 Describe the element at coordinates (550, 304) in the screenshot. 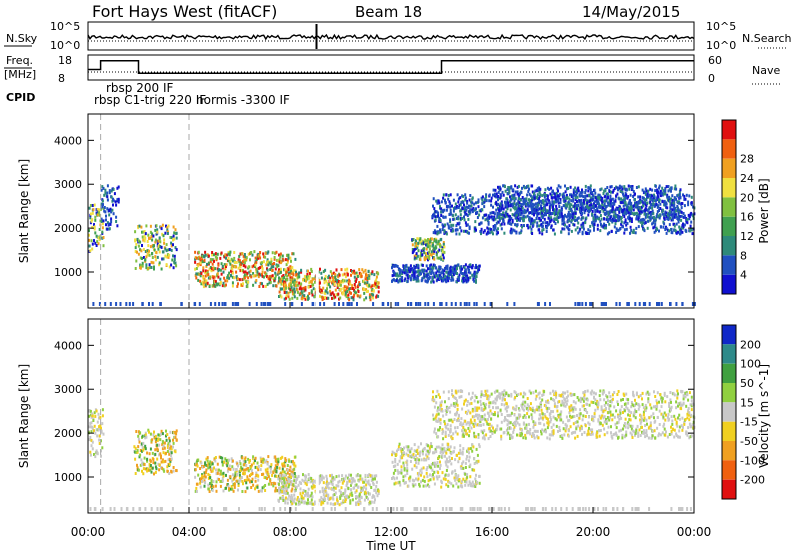

I see `power-ground-cell` at that location.